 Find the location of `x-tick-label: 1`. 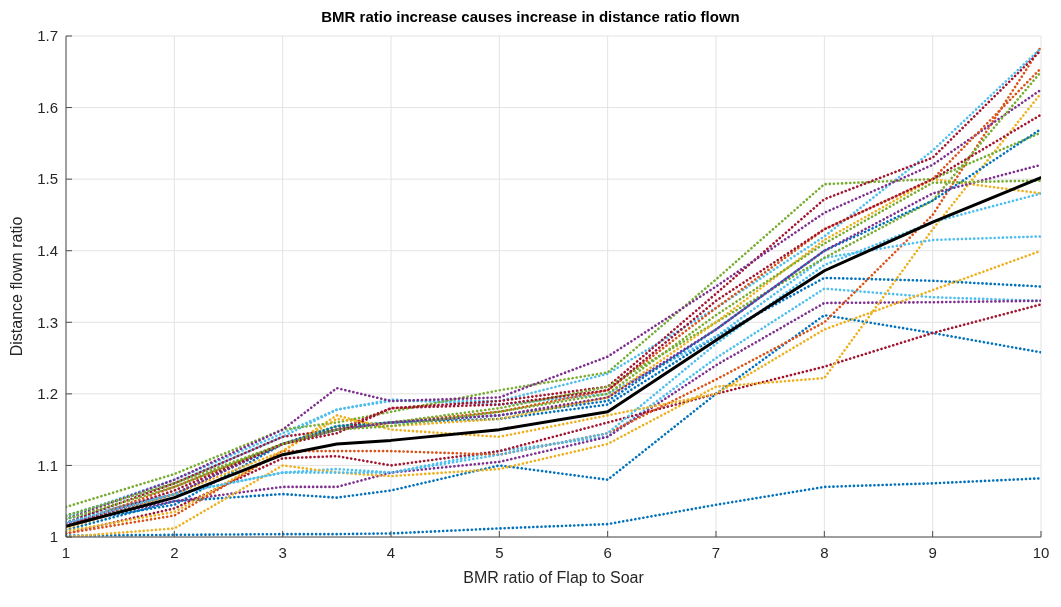

x-tick-label: 1 is located at coordinates (66, 552).